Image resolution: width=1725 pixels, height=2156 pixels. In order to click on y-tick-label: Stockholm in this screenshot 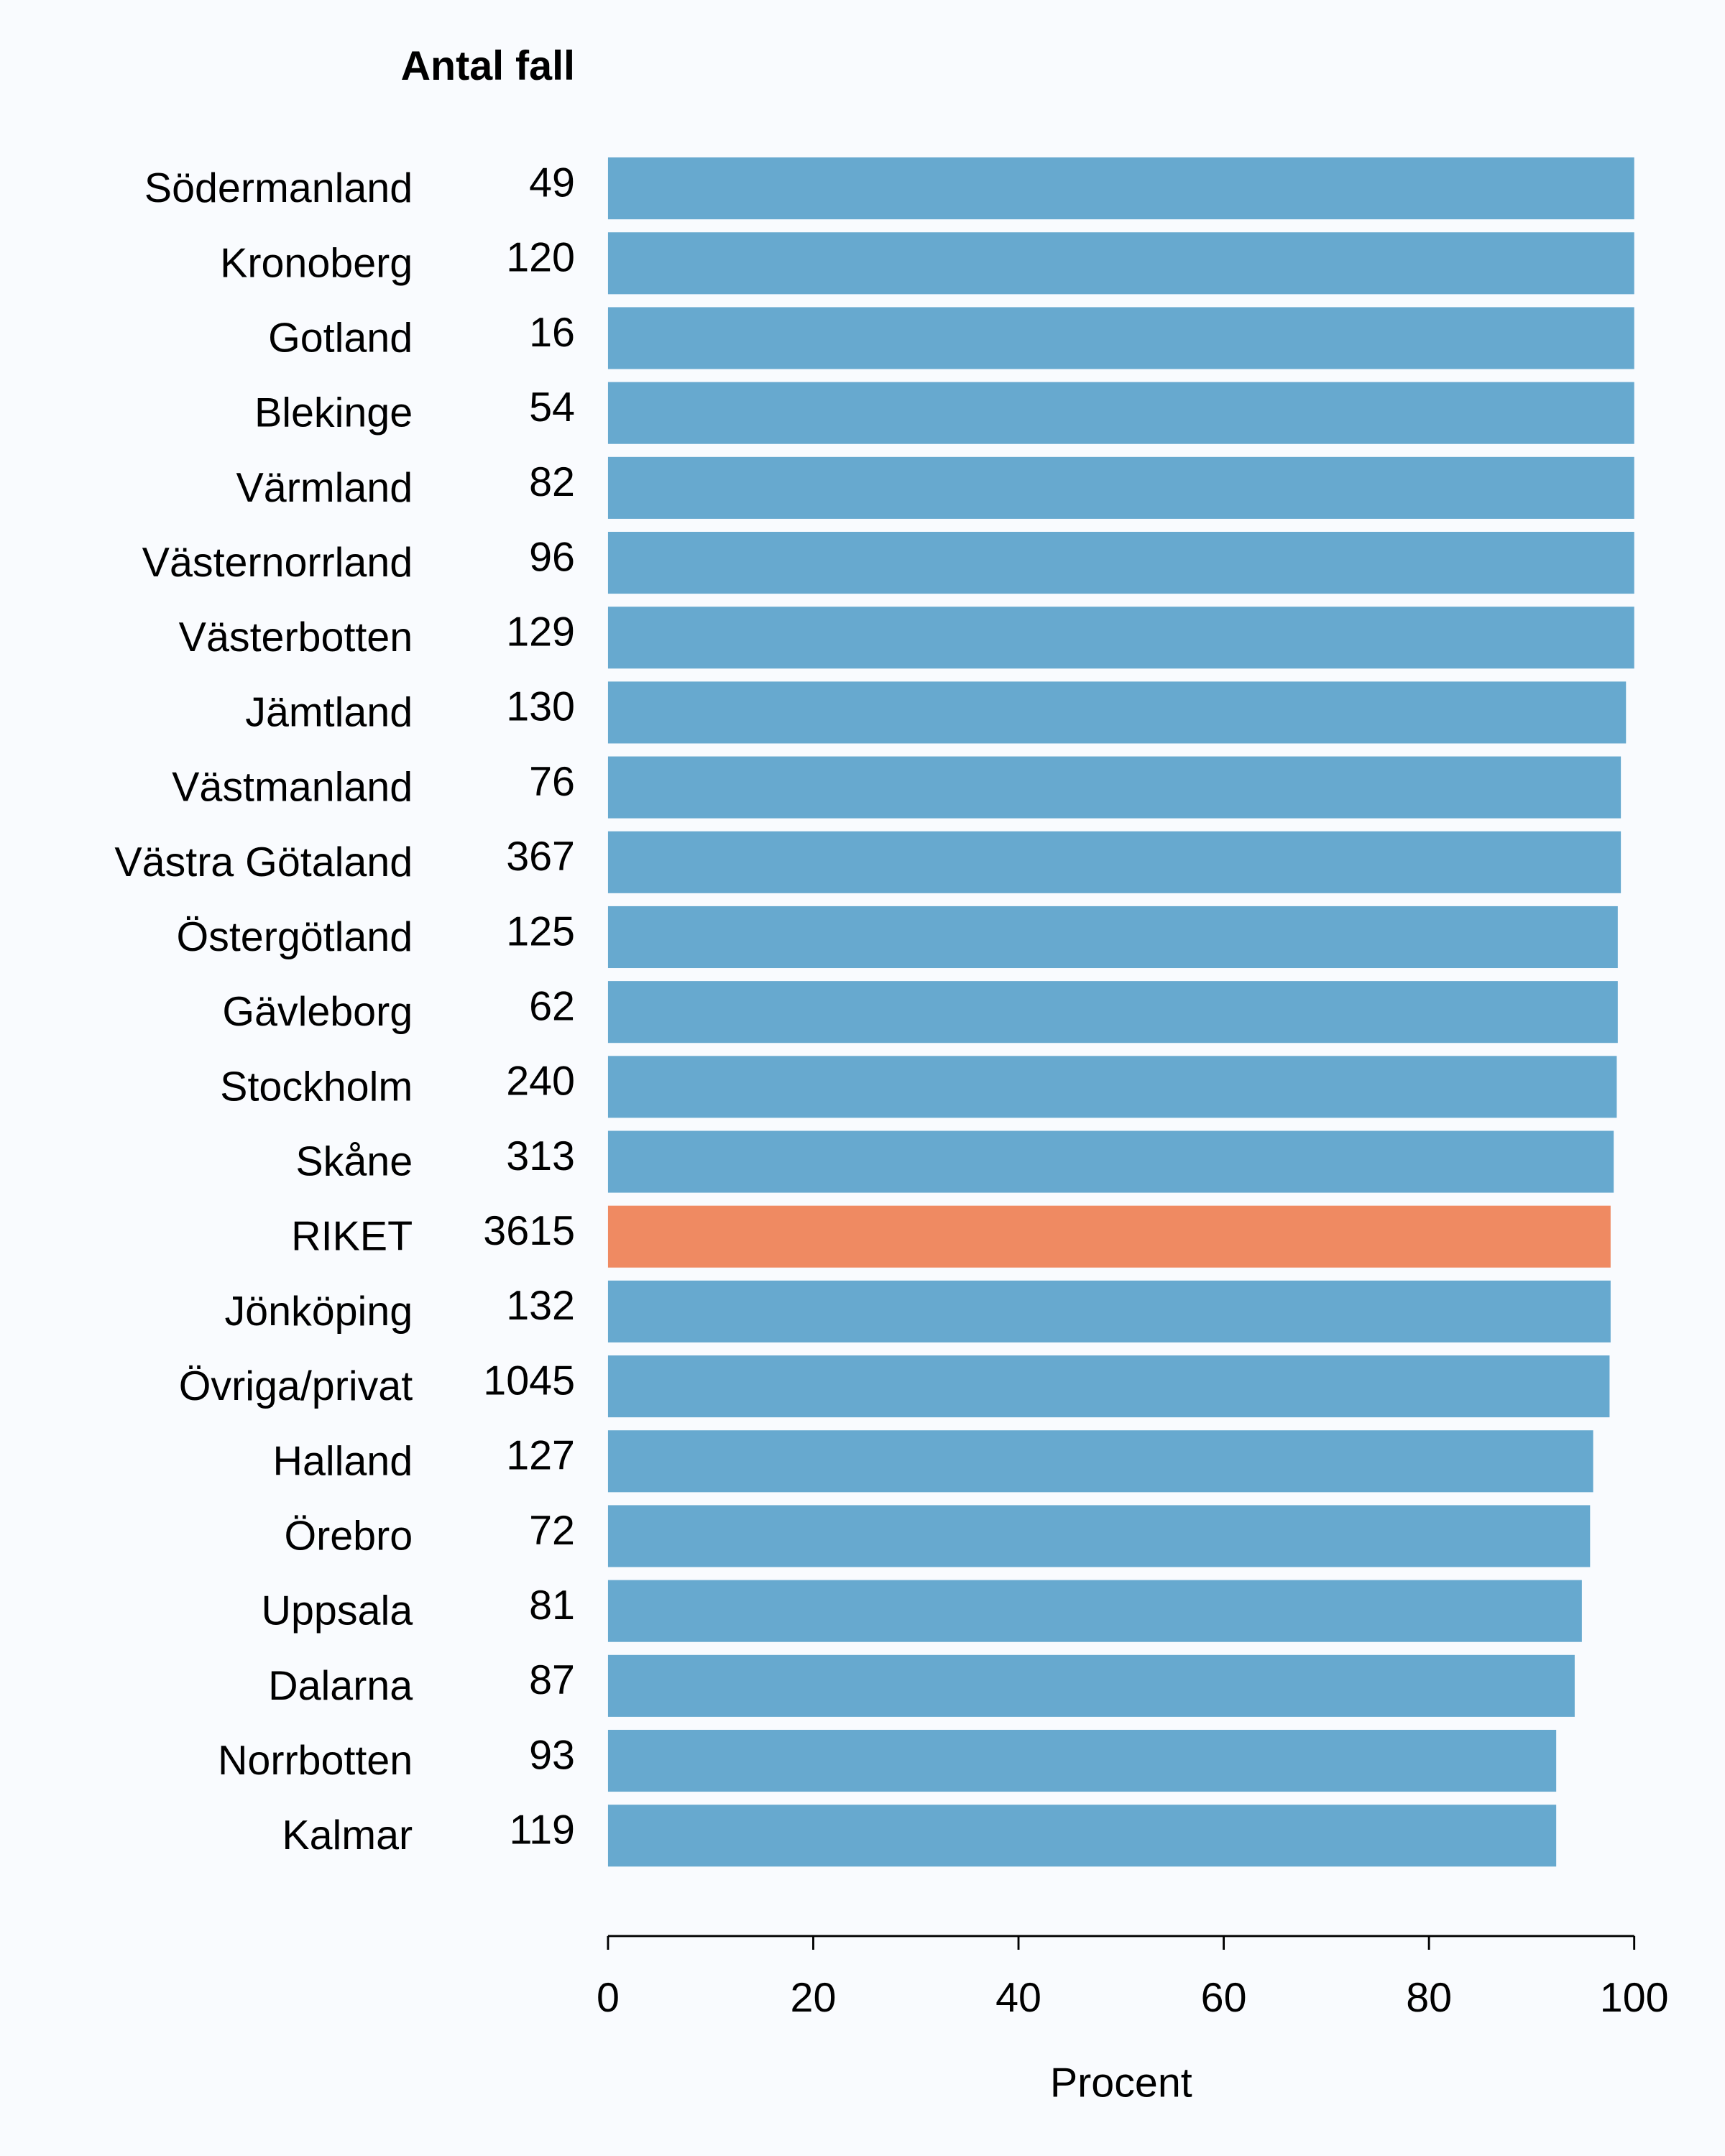, I will do `click(316, 1087)`.